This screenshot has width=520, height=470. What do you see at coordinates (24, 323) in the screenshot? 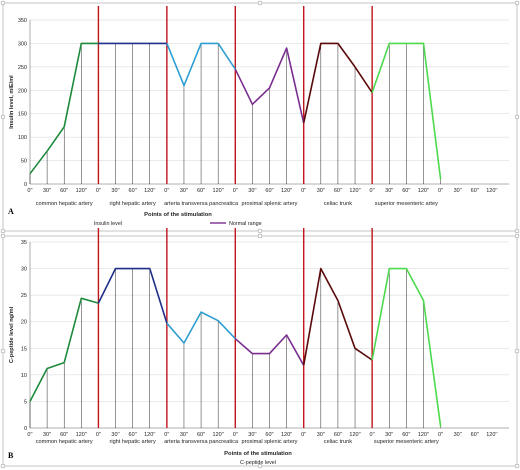
I see `y-tick-label: 20` at bounding box center [24, 323].